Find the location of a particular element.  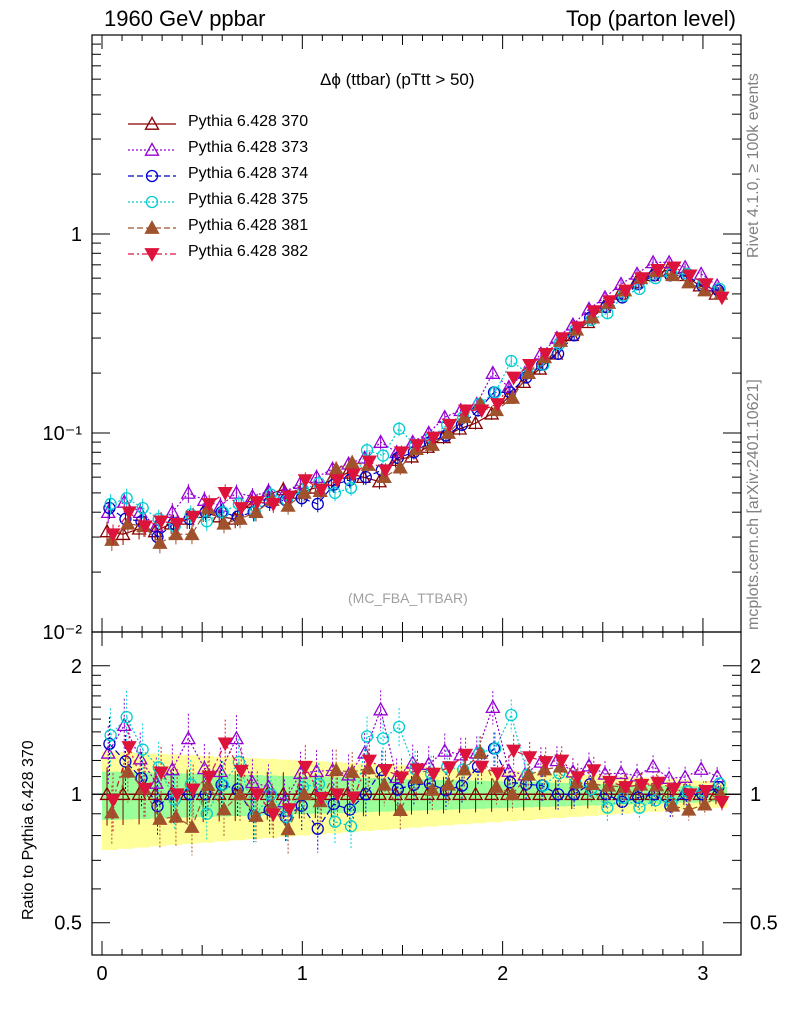

green-band-segment is located at coordinates (158, 795).